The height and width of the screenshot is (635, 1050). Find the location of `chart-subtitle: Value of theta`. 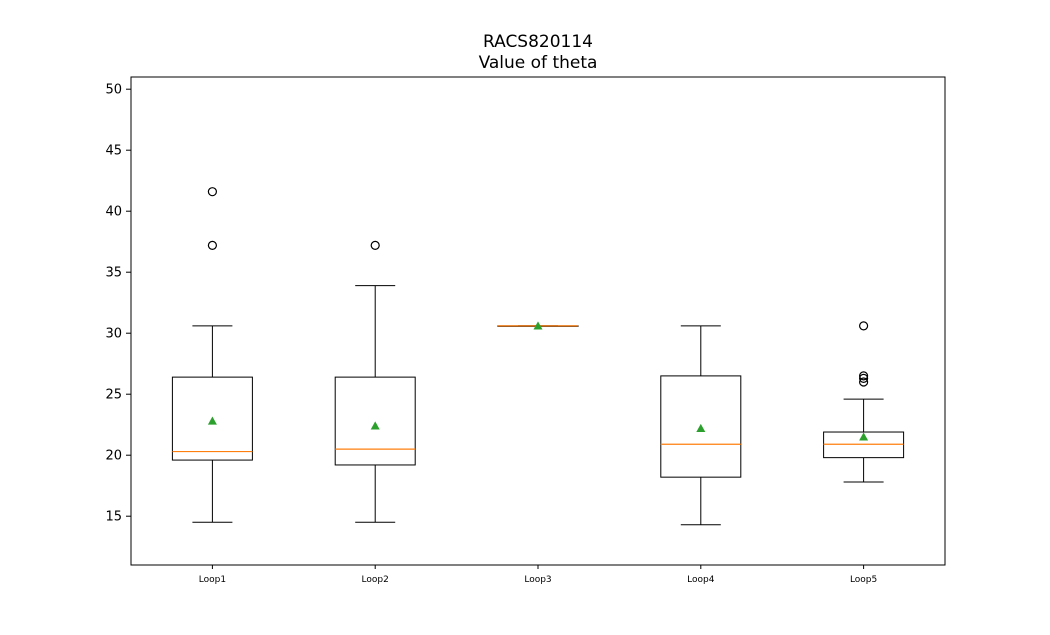

chart-subtitle: Value of theta is located at coordinates (538, 63).